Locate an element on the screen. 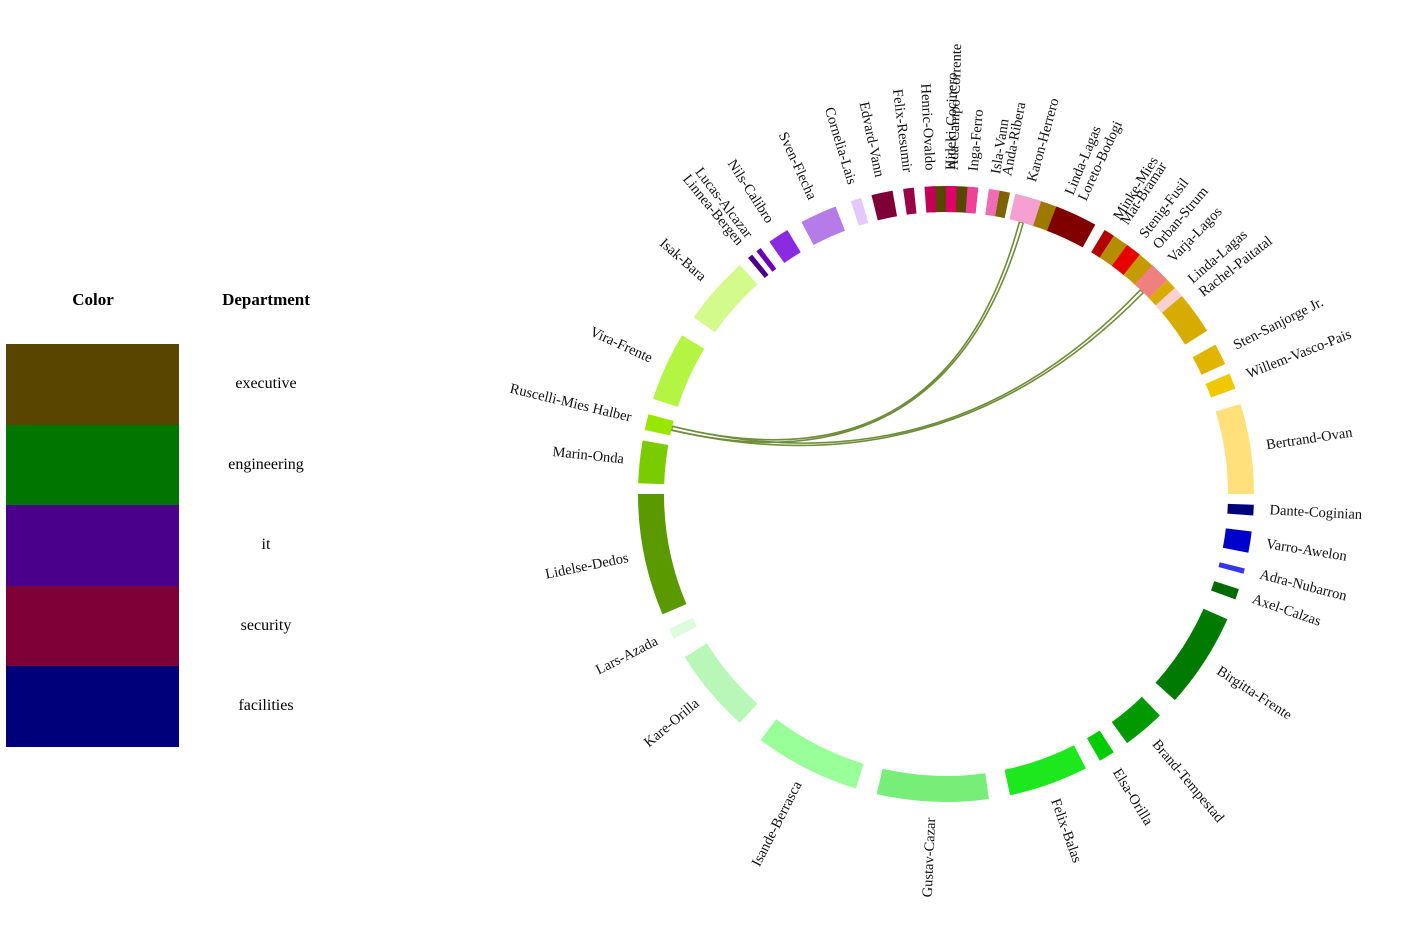 Image resolution: width=1404 pixels, height=930 pixels. chord-node-label: Felix-Resumir is located at coordinates (902, 130).